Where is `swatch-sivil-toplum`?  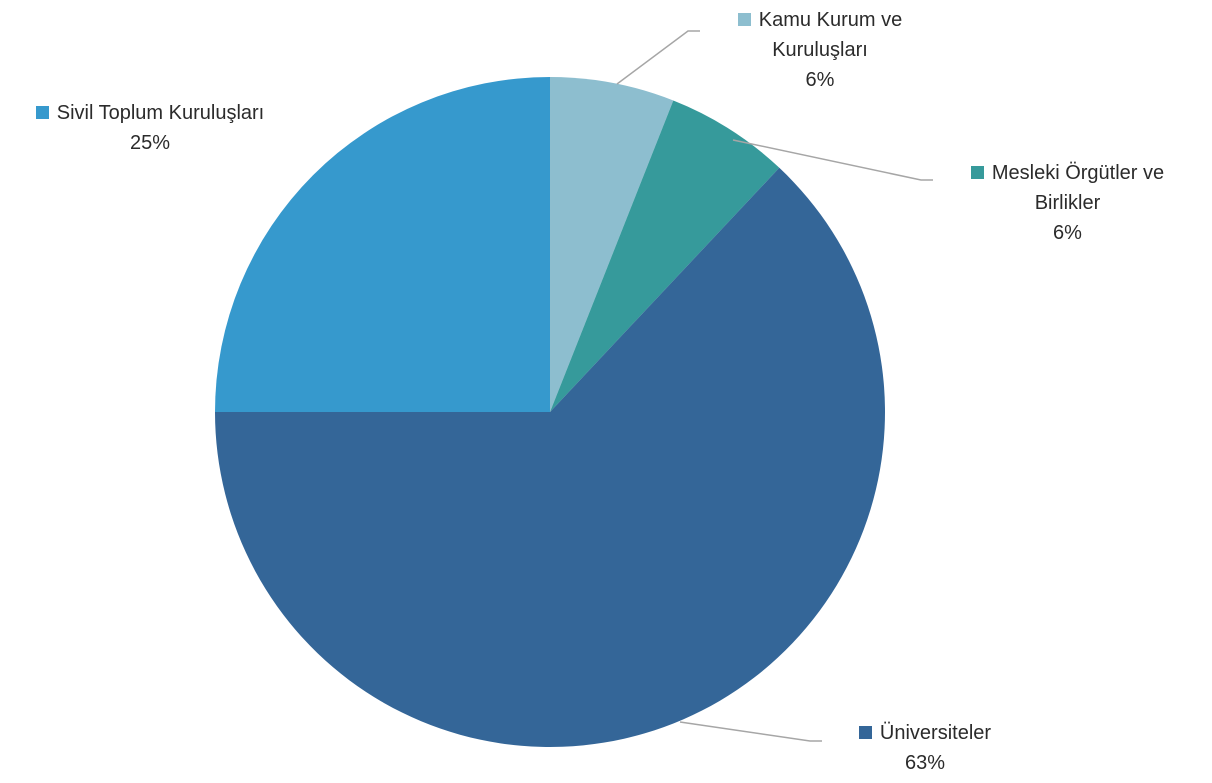
swatch-sivil-toplum is located at coordinates (42, 112).